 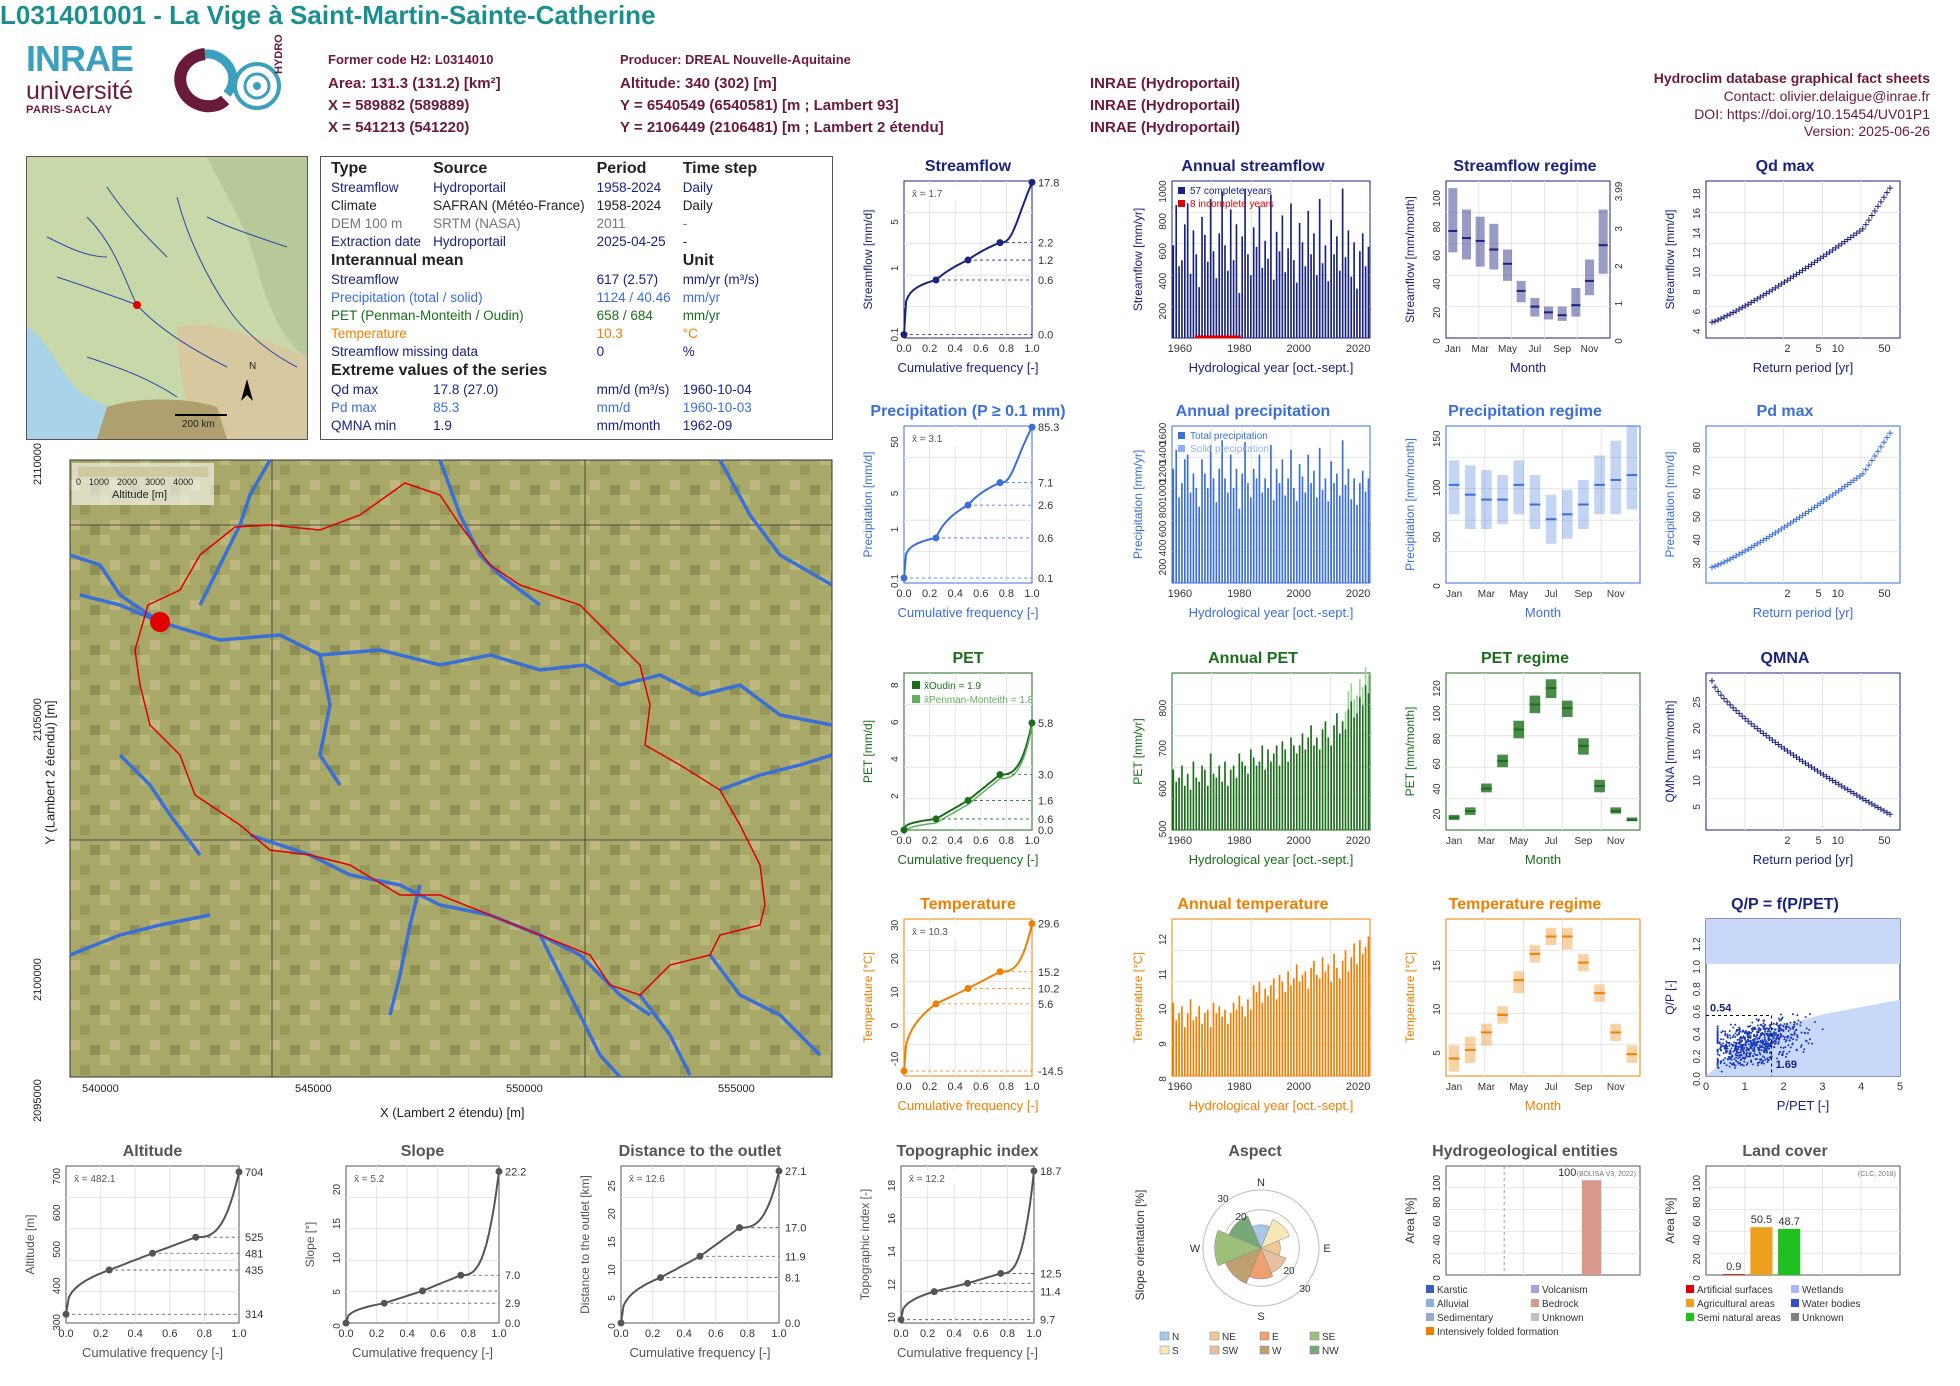 I want to click on producer: Producer: DREAL Nouvelle-Aquitaine, so click(x=735, y=59).